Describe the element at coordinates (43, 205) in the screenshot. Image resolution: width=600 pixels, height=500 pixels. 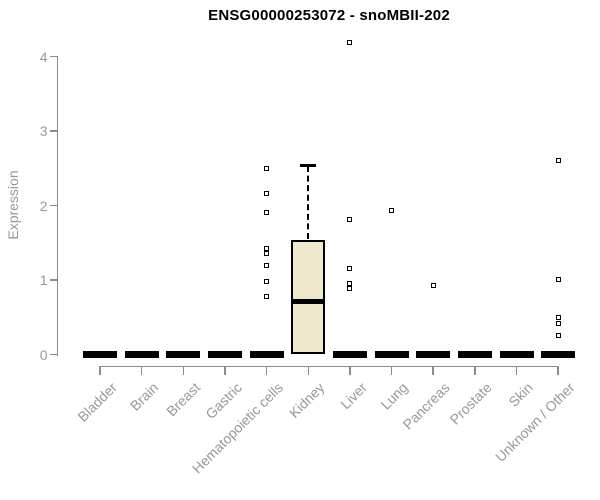
I see `y-axis-tick-label: 2` at that location.